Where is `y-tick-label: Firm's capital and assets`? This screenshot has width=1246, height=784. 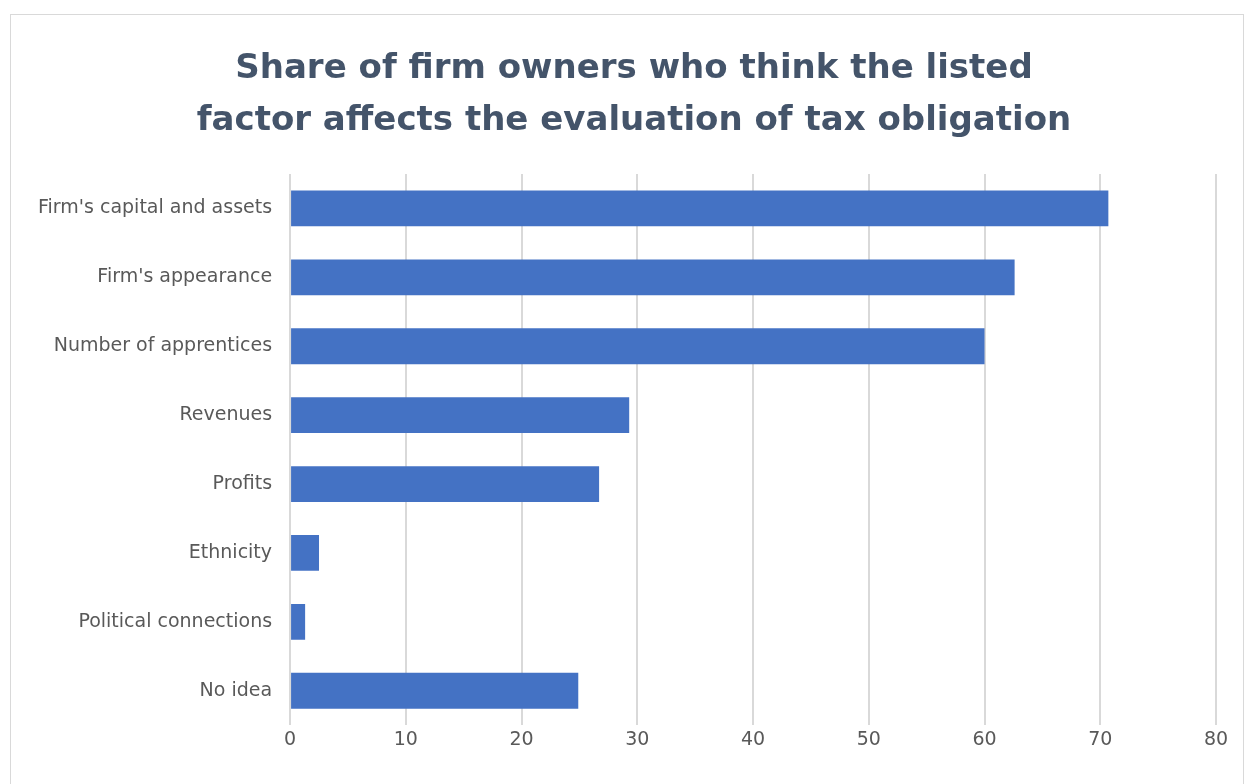 y-tick-label: Firm's capital and assets is located at coordinates (155, 206).